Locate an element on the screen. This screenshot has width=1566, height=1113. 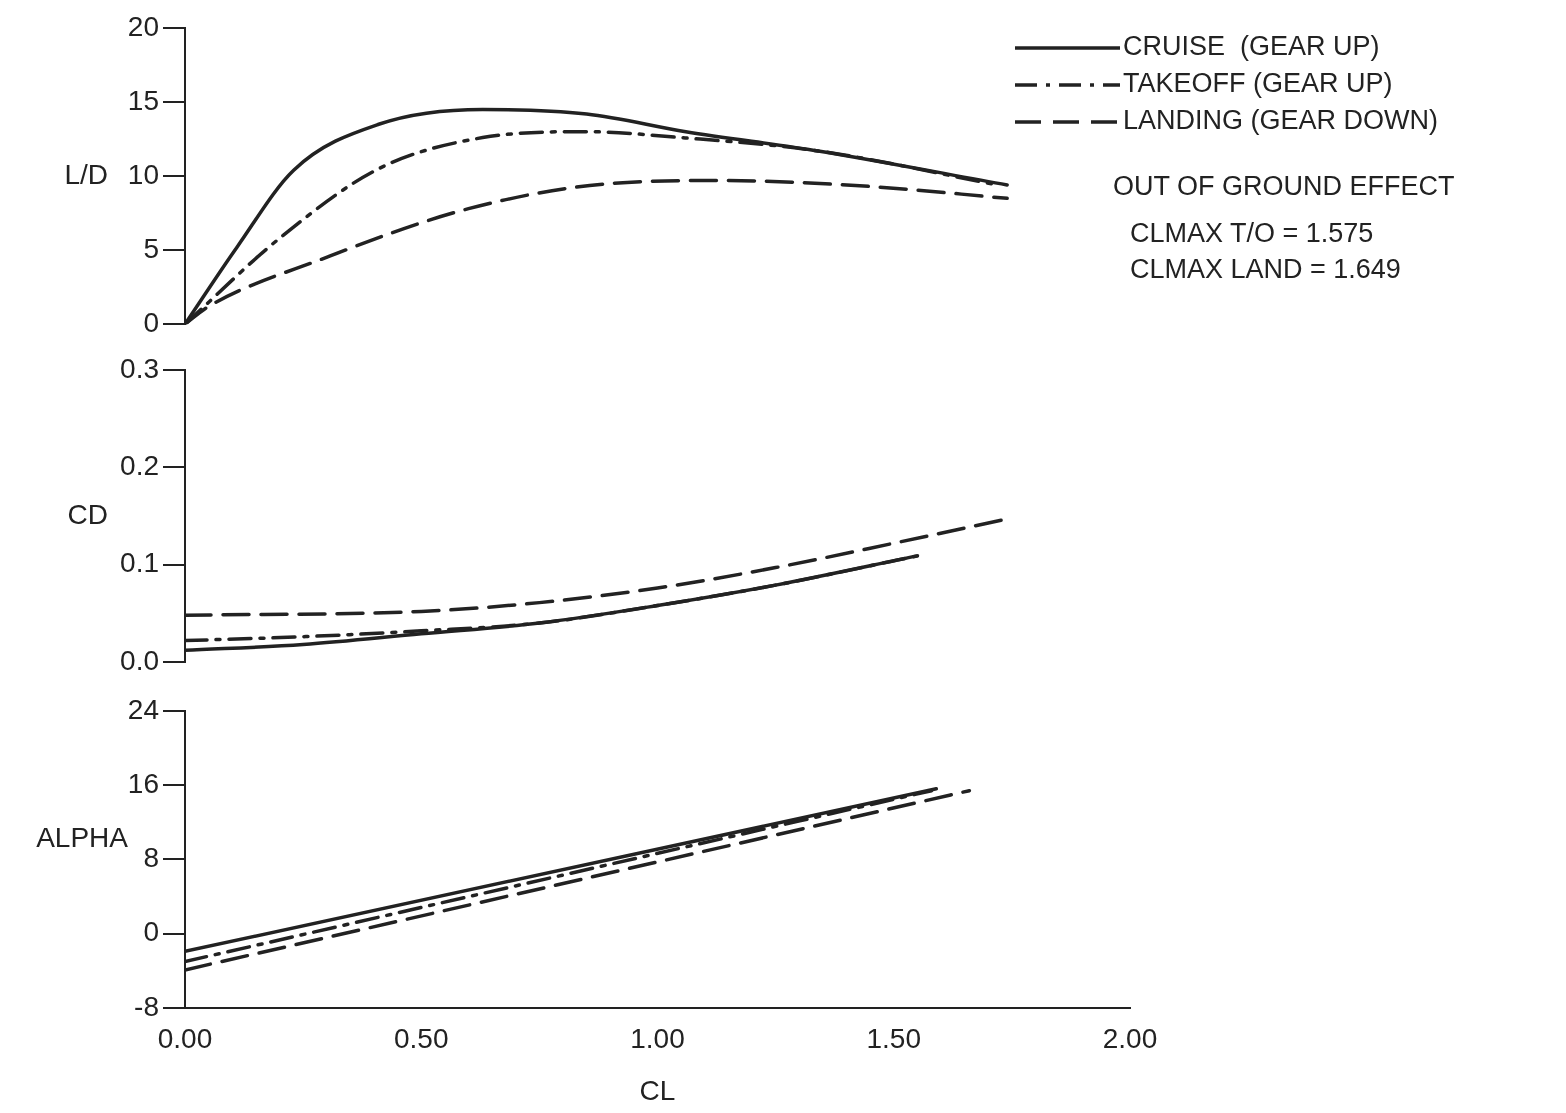
annotation: CLMAX T/O = 1.575 is located at coordinates (1252, 233).